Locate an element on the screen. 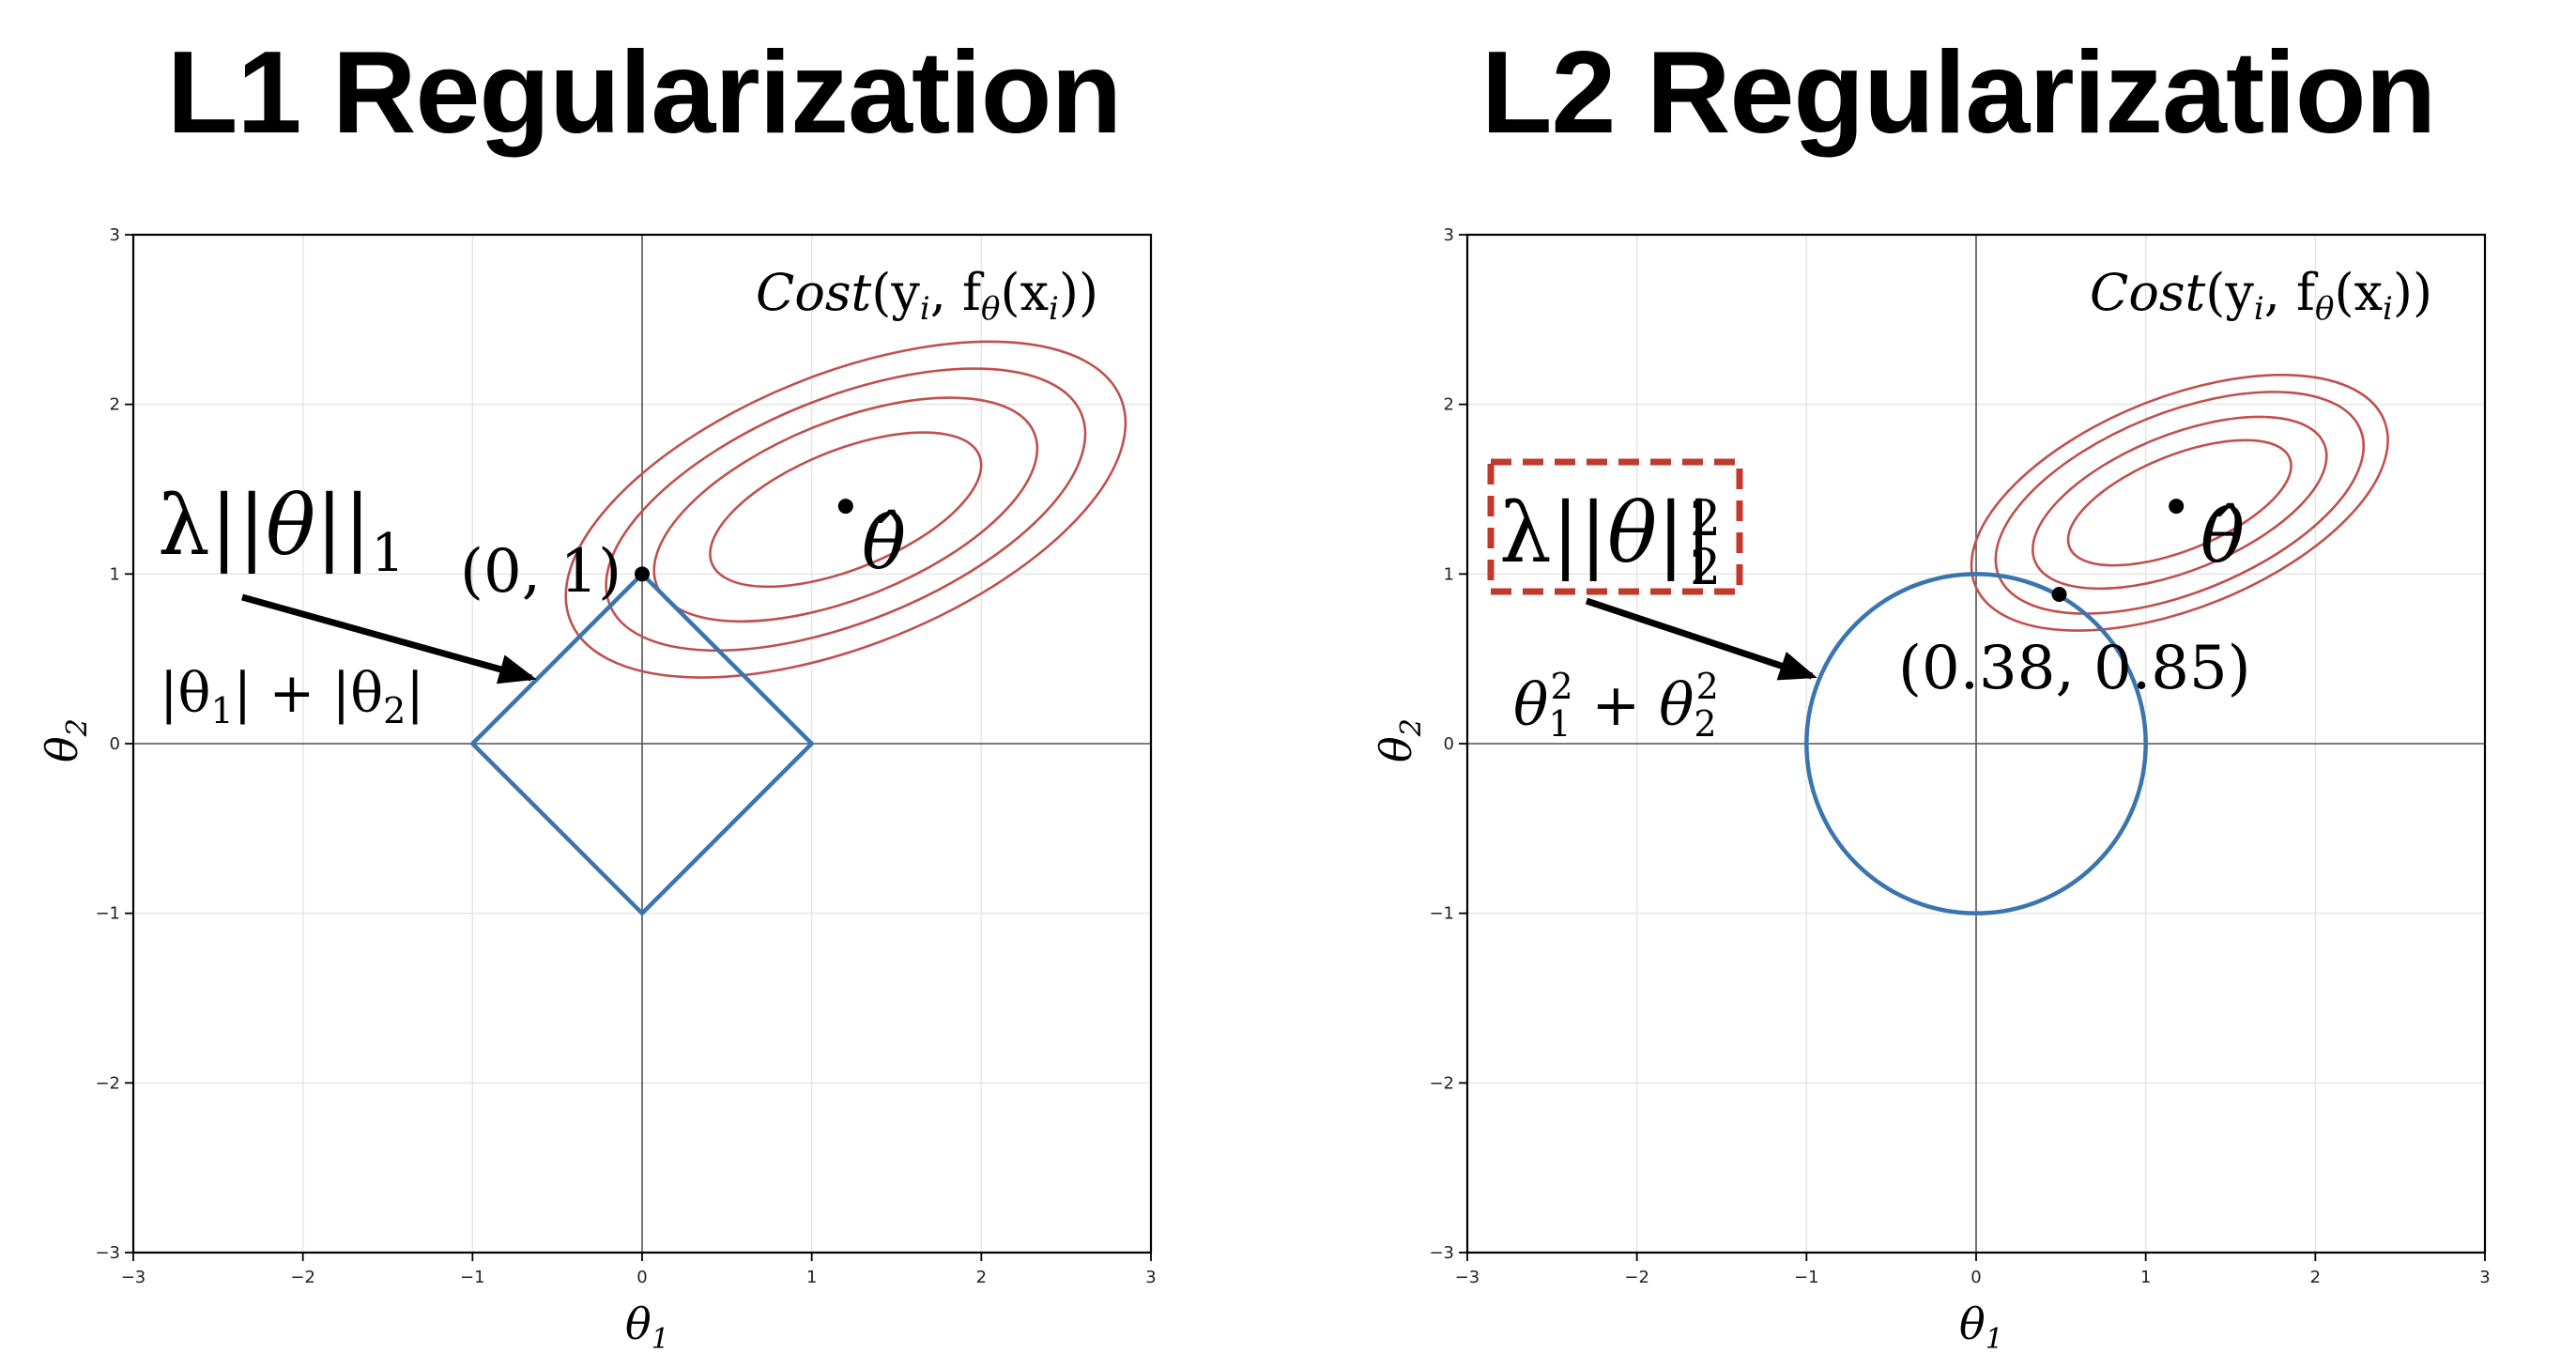 This screenshot has width=2576, height=1369. l1-cost-contour is located at coordinates (846, 509).